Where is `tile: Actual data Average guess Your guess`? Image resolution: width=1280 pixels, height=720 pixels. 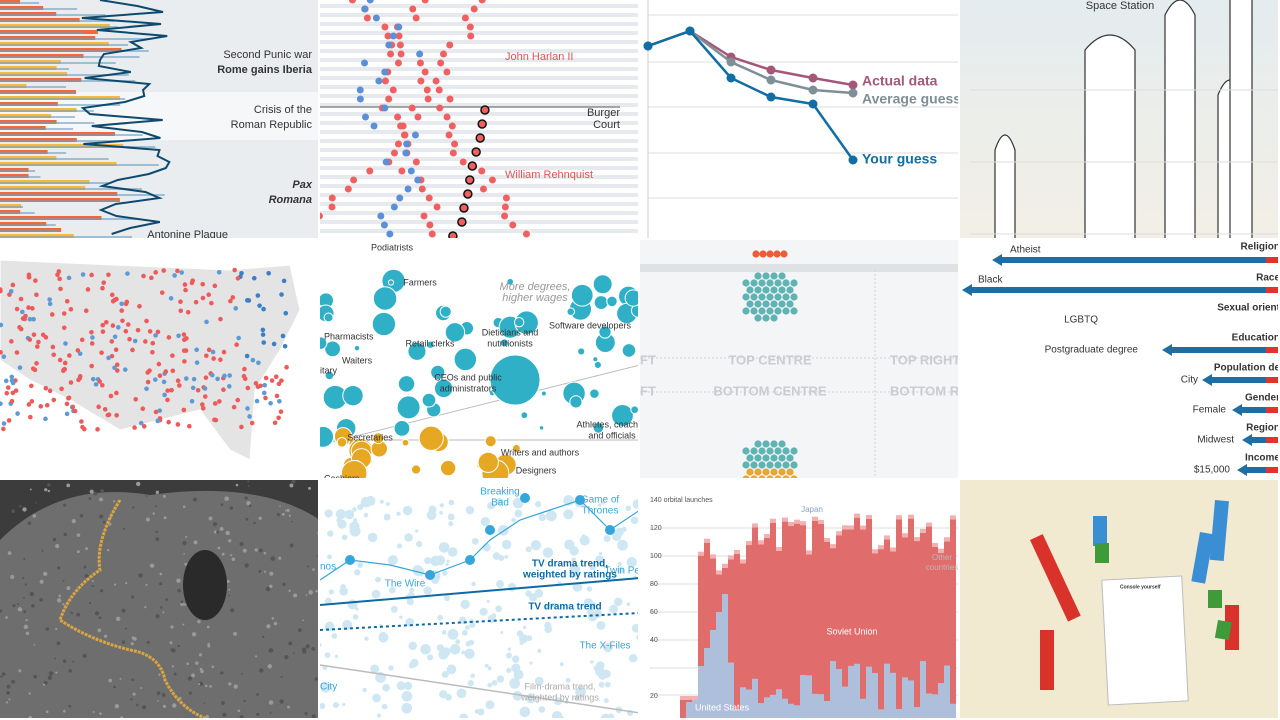
tile: Actual data Average guess Your guess is located at coordinates (799, 119).